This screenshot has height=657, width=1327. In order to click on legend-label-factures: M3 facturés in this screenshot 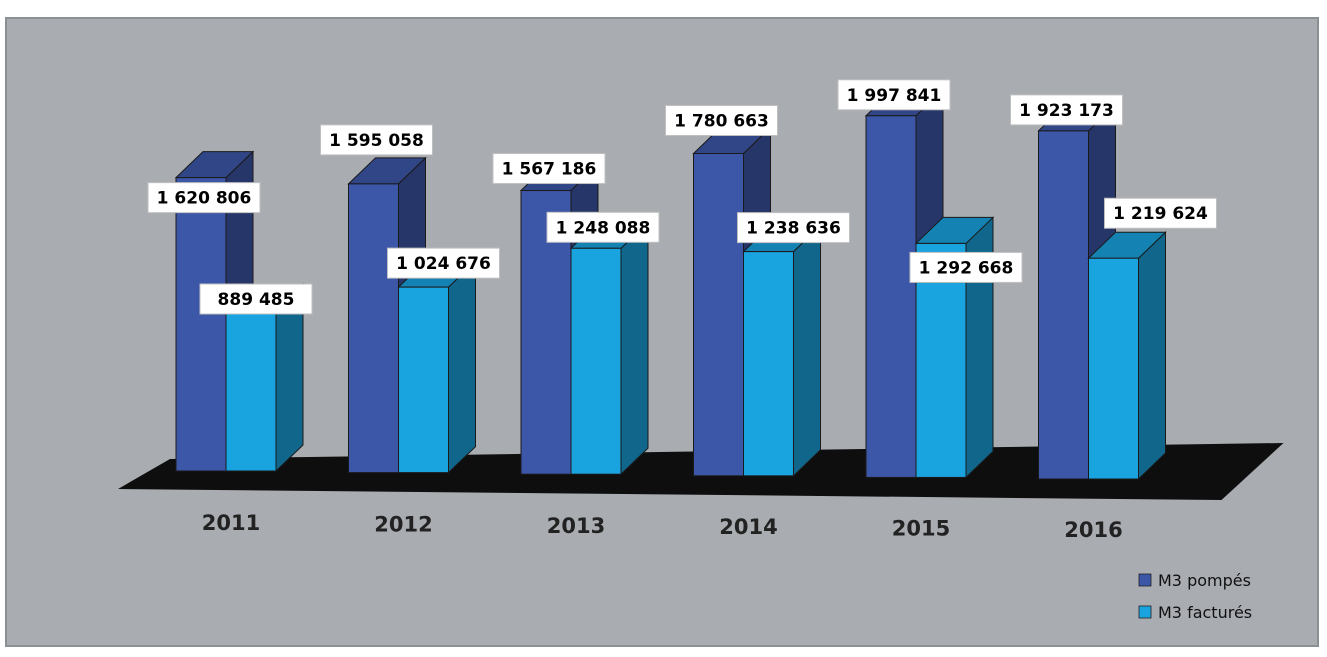, I will do `click(1205, 612)`.